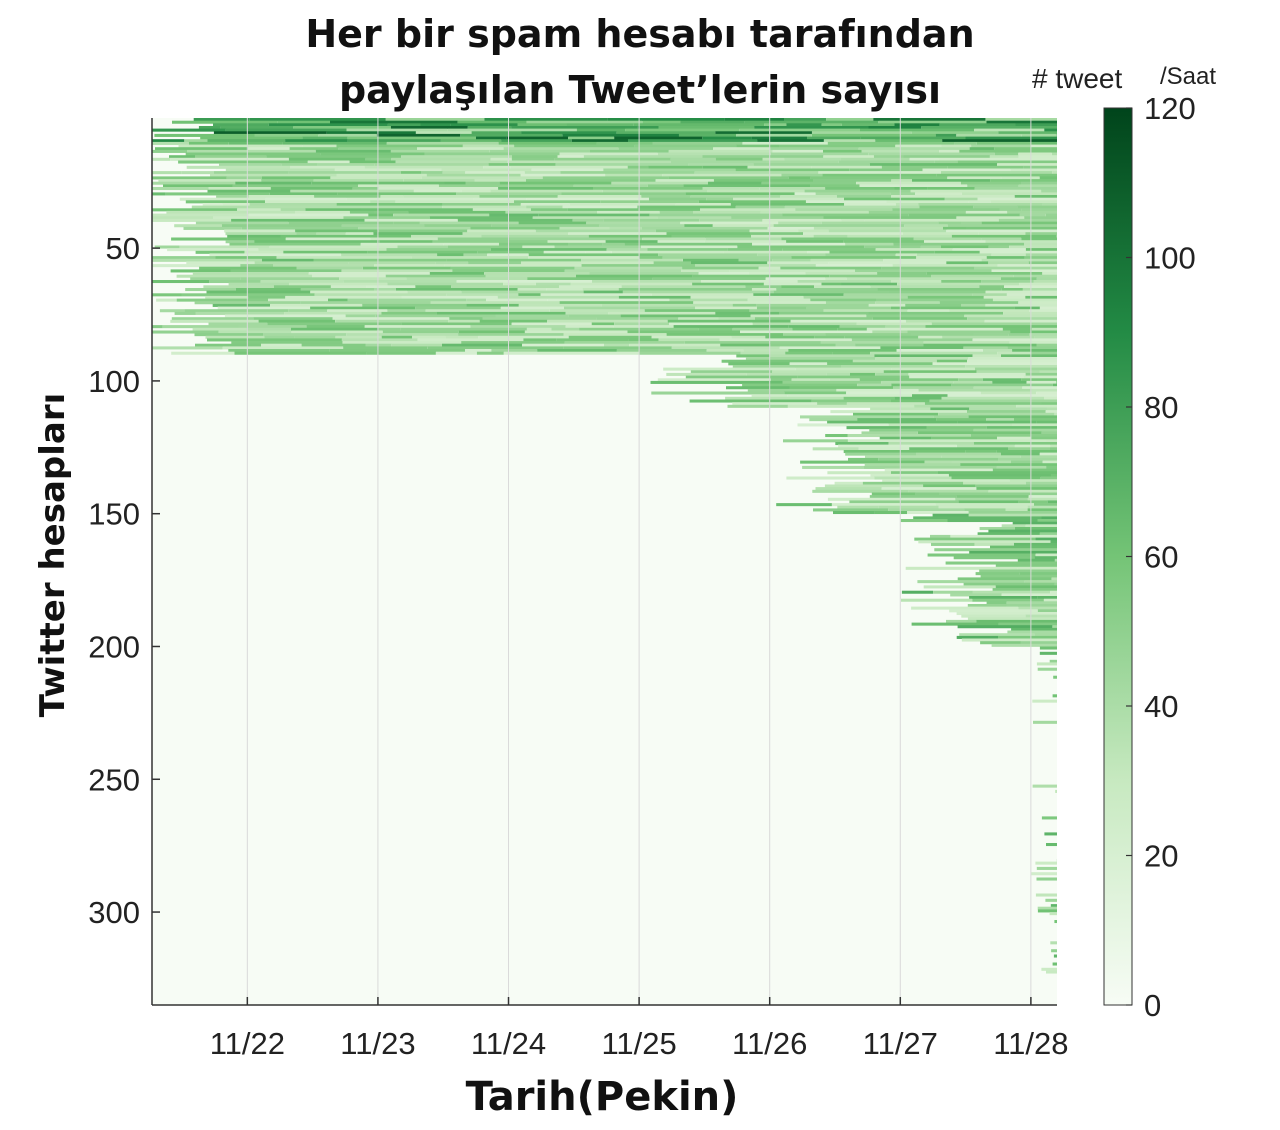  I want to click on colorbar-unit-sub-label: /Saat, so click(1188, 76).